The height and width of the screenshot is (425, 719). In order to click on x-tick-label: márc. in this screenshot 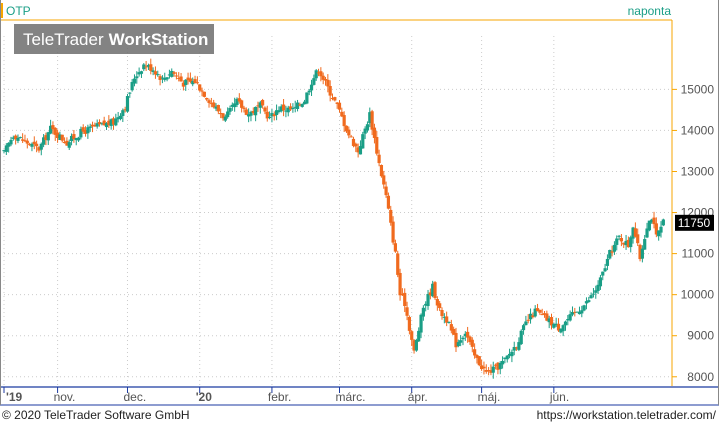, I will do `click(350, 397)`.